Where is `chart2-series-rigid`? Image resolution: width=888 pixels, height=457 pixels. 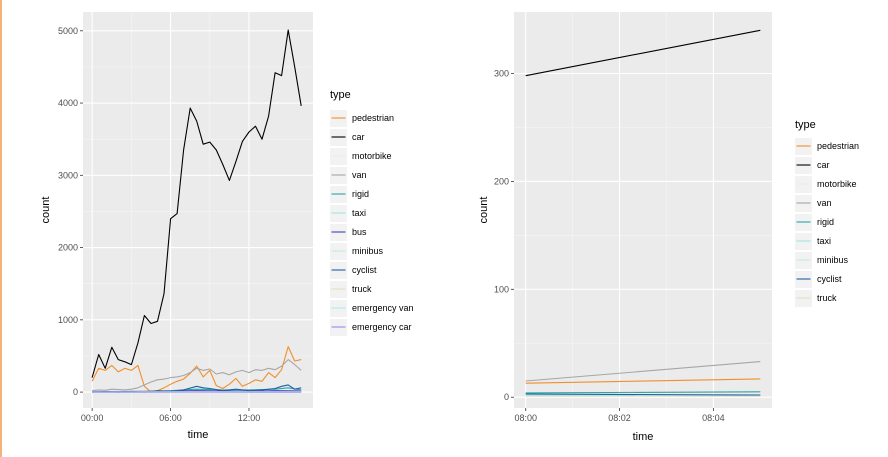 chart2-series-rigid is located at coordinates (643, 392).